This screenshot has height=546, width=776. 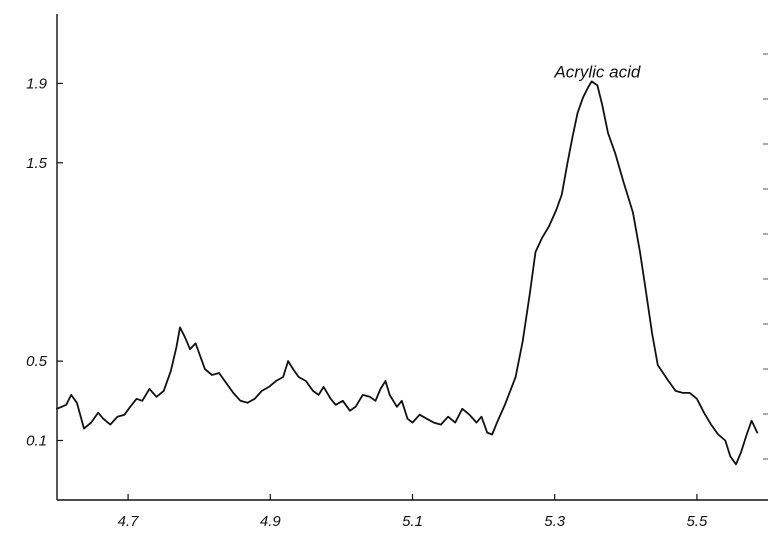 What do you see at coordinates (37, 361) in the screenshot?
I see `y-tick-label: 0.5` at bounding box center [37, 361].